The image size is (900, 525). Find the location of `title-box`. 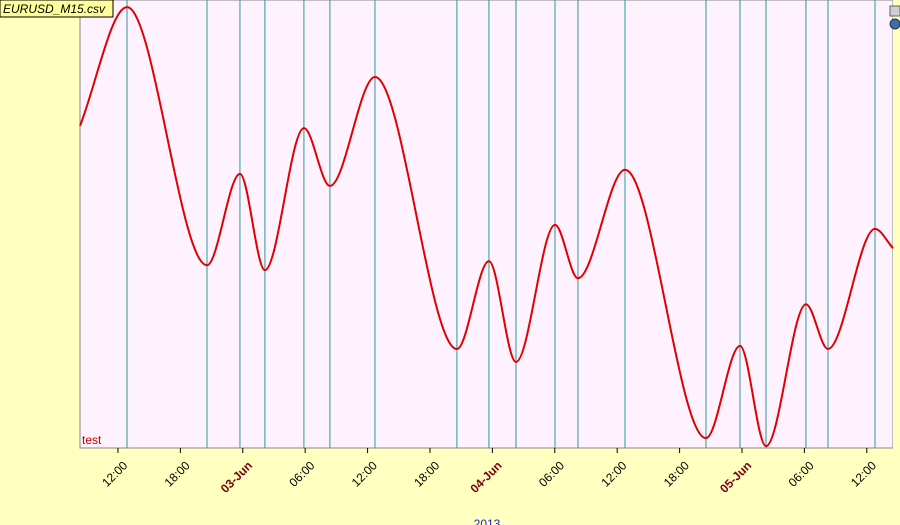

title-box is located at coordinates (57, 9).